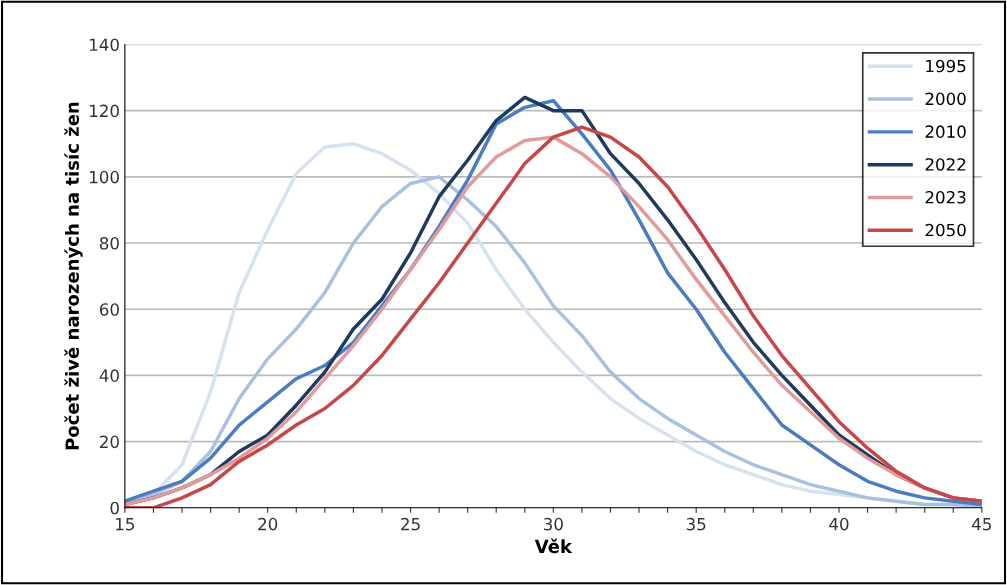 This screenshot has width=1007, height=585. Describe the element at coordinates (114, 508) in the screenshot. I see `y-tick-label: 0` at that location.